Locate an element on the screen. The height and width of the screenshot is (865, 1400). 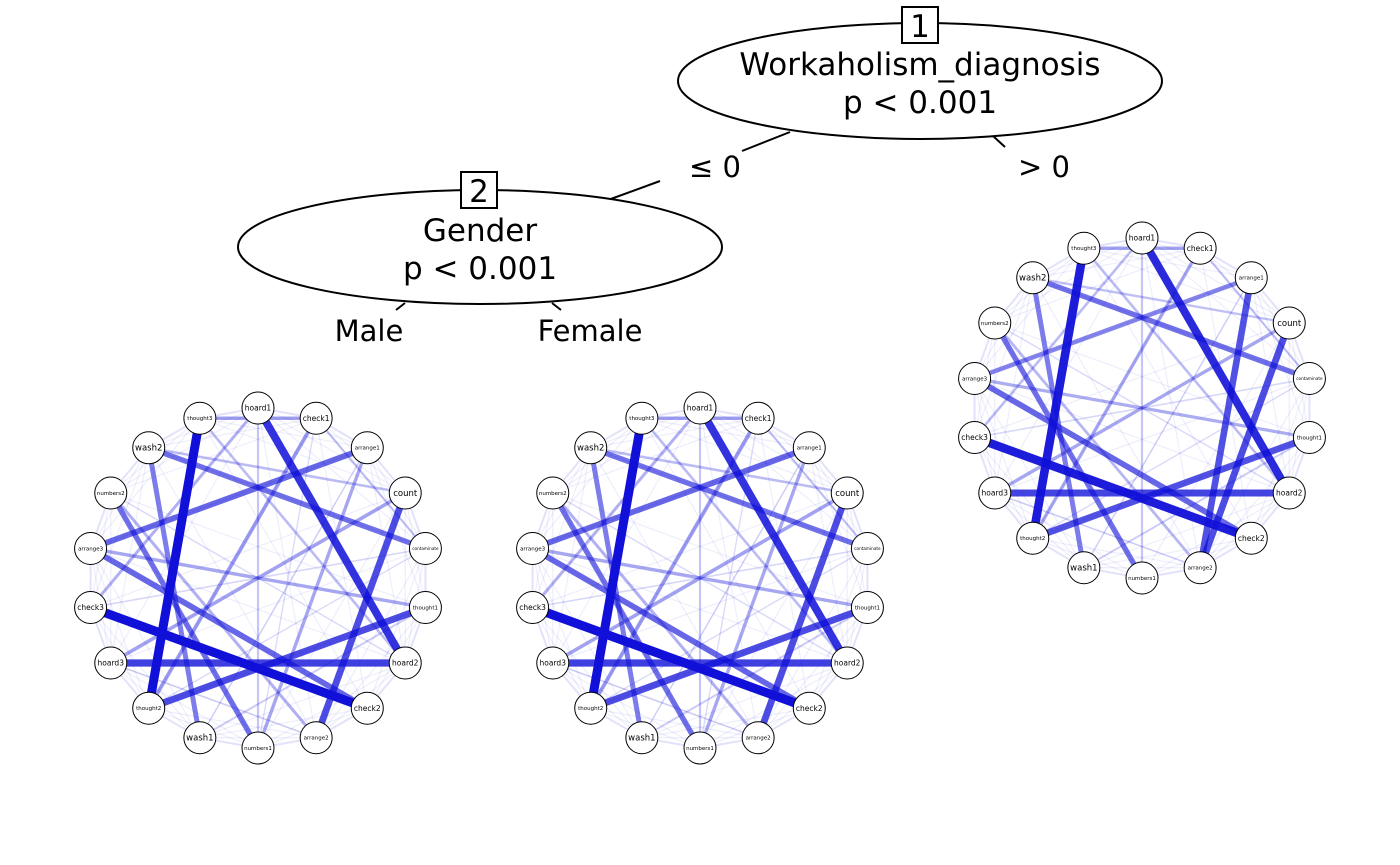
network-node-check3: check3 is located at coordinates (975, 438).